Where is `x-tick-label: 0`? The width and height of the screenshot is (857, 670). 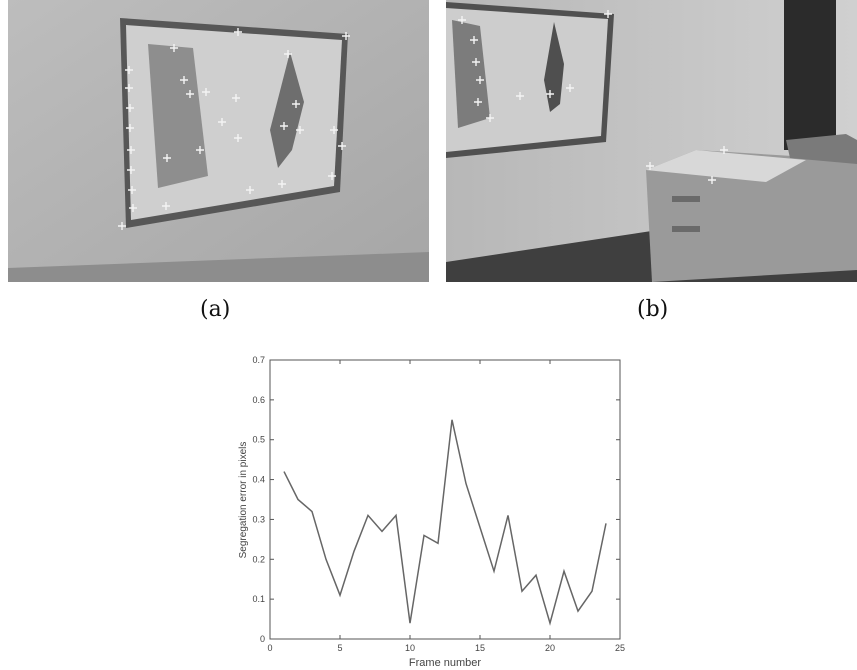 x-tick-label: 0 is located at coordinates (269, 648).